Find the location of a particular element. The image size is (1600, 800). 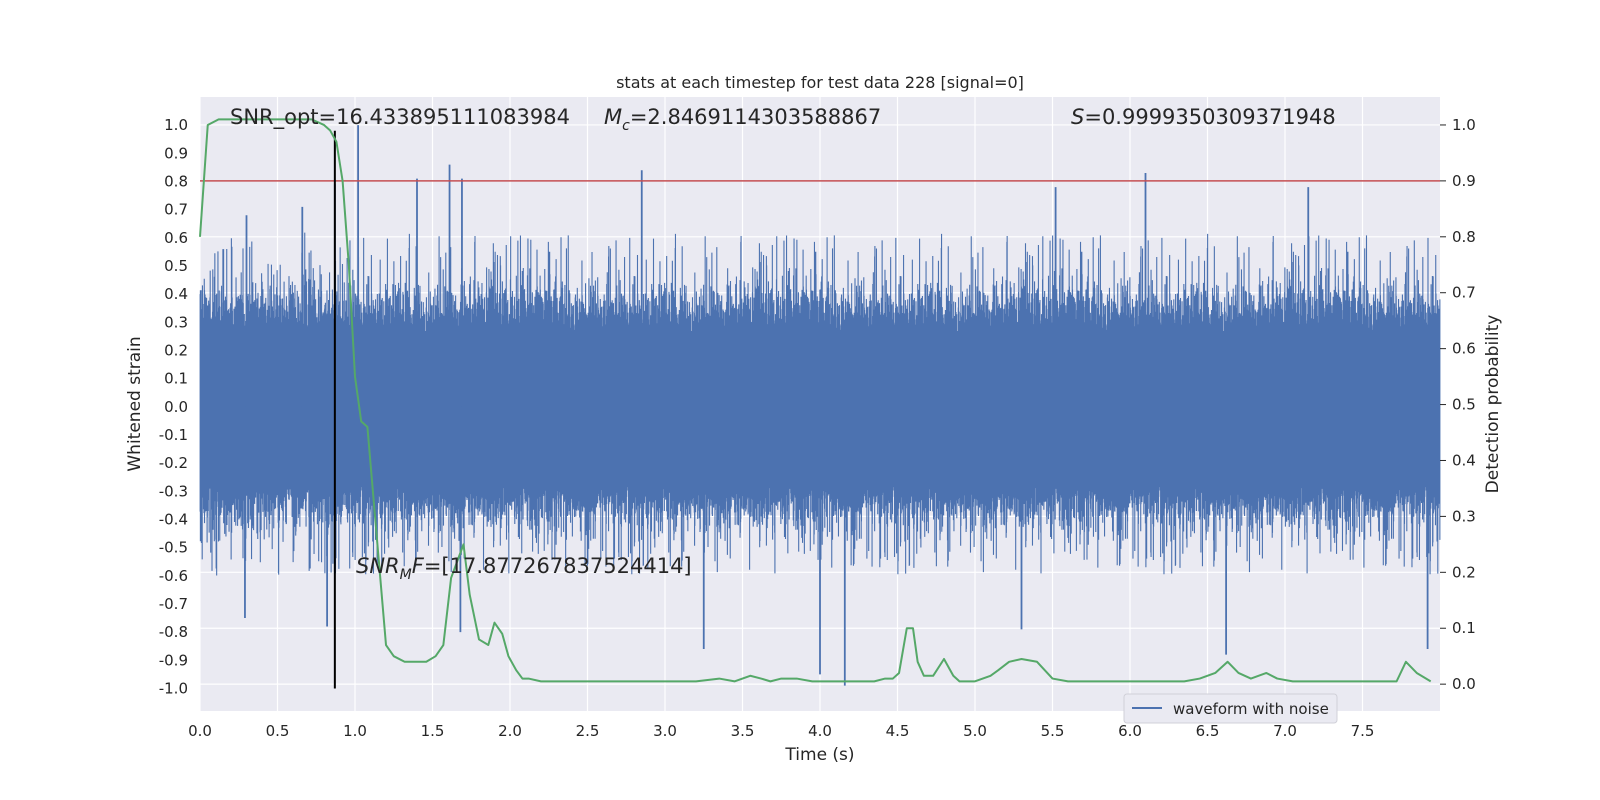

x-tick-label: 4.5 is located at coordinates (898, 731).